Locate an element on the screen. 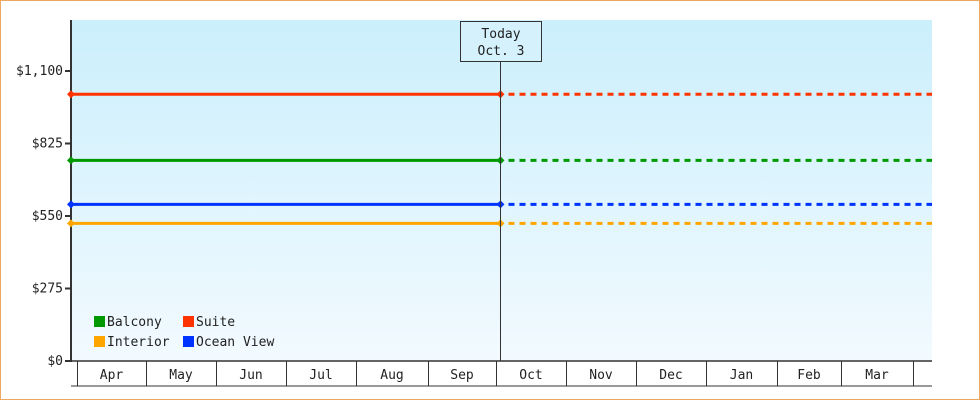 The width and height of the screenshot is (980, 400). x-tick-label: Feb is located at coordinates (809, 375).